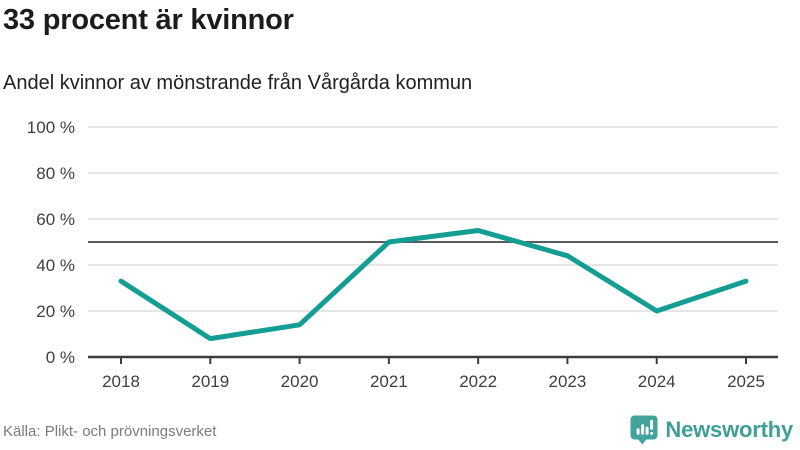 This screenshot has width=800, height=450. Describe the element at coordinates (389, 381) in the screenshot. I see `x-tick-label: 2021` at that location.